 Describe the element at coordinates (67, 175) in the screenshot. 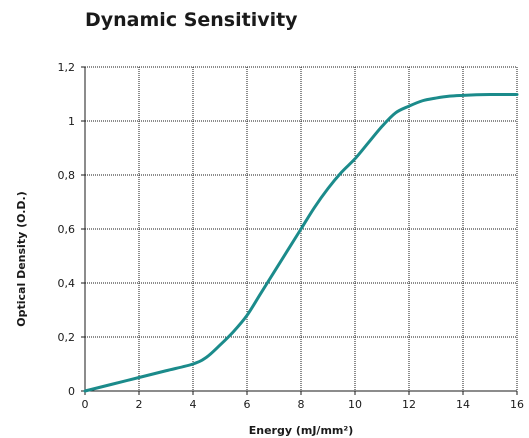

I see `y-tick-label-4: 0,8` at that location.